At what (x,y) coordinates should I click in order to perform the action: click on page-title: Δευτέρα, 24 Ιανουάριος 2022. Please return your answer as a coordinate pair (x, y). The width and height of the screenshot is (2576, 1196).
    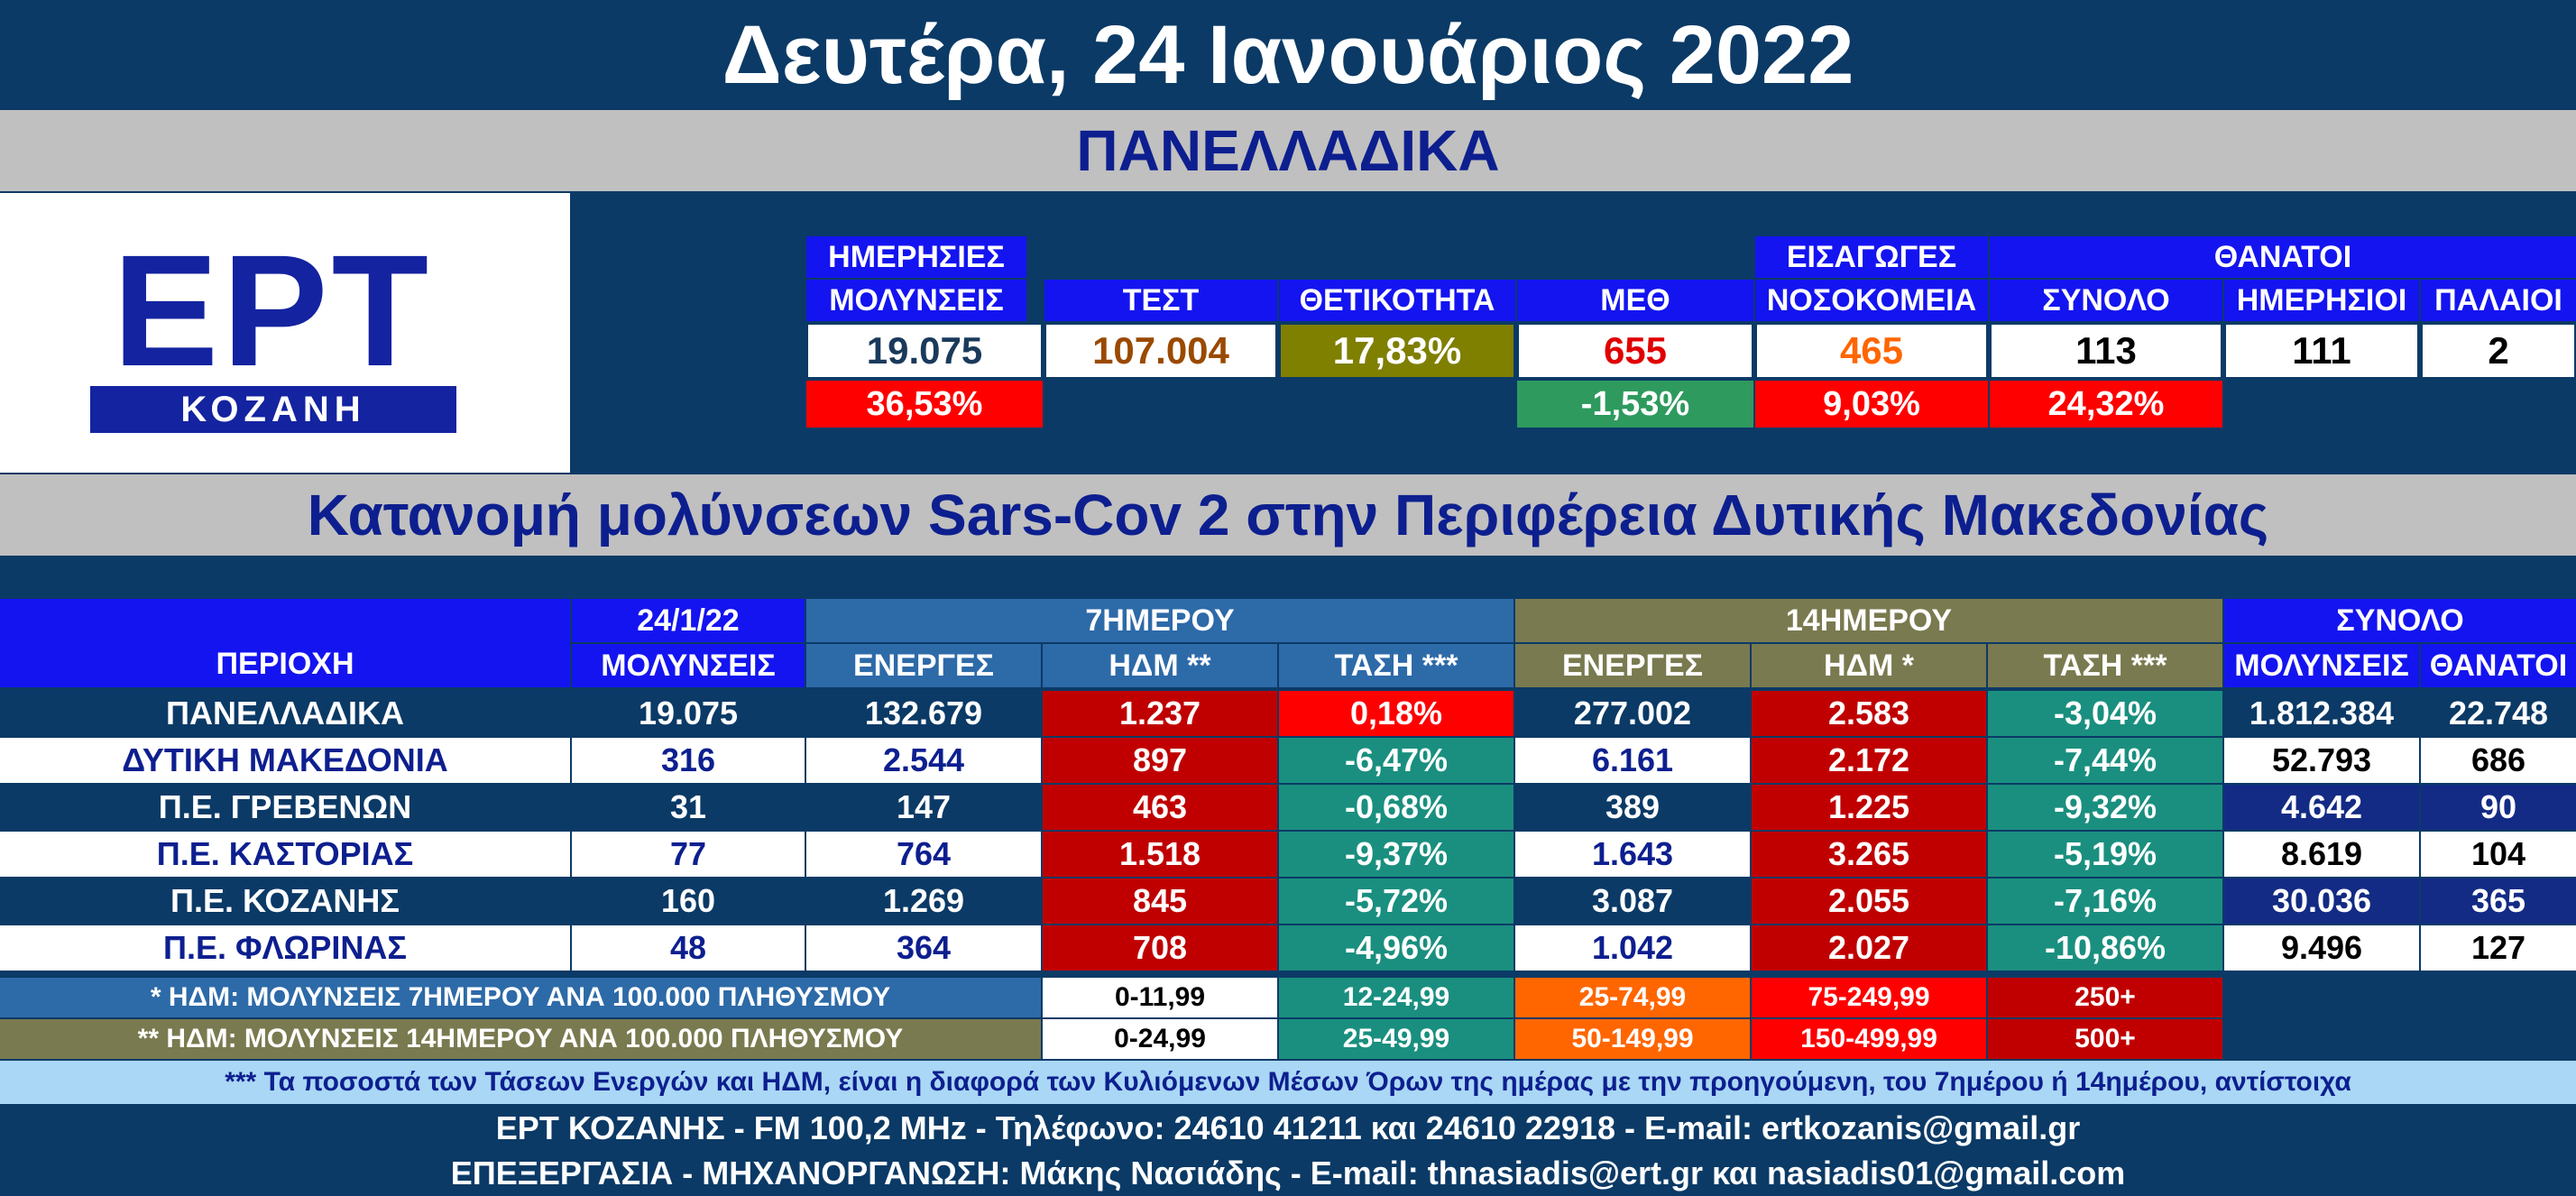
    Looking at the image, I should click on (1288, 55).